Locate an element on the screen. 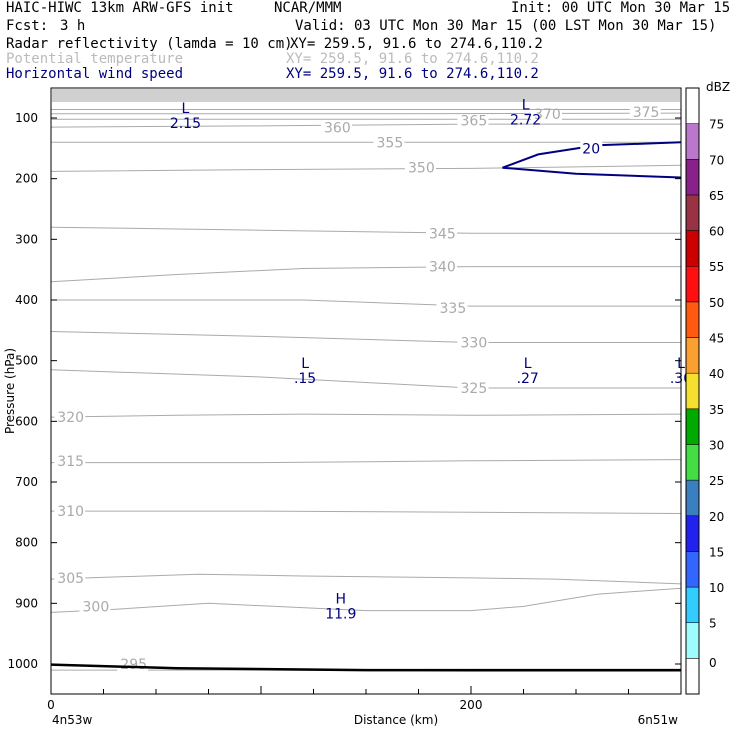  wind-label-bg is located at coordinates (591, 148).